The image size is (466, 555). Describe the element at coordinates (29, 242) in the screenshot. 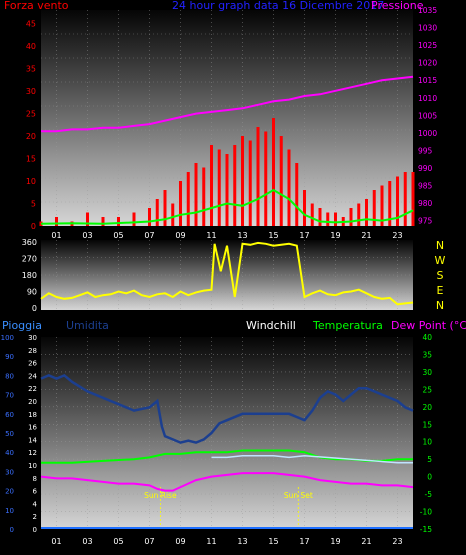

I see `direction-tick-label: 360` at that location.